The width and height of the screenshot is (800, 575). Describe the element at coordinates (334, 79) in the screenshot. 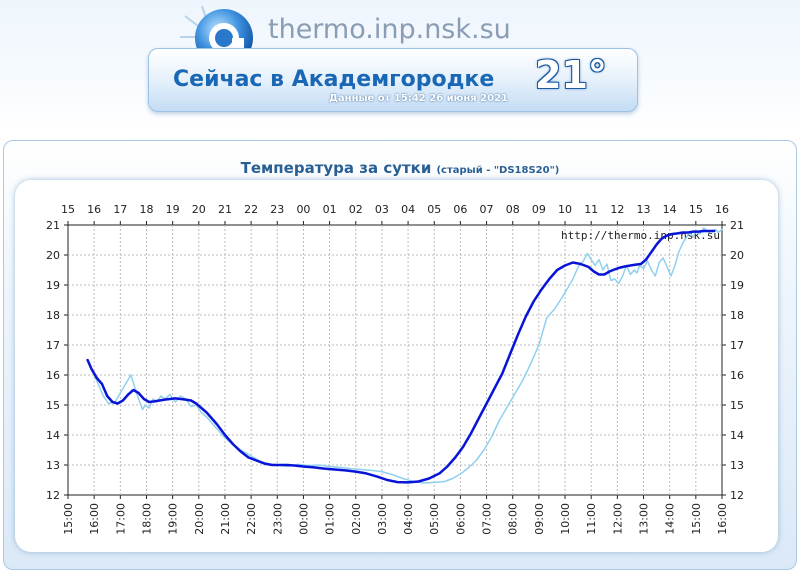

I see `banner-title: Сейчас в Академгородке` at that location.